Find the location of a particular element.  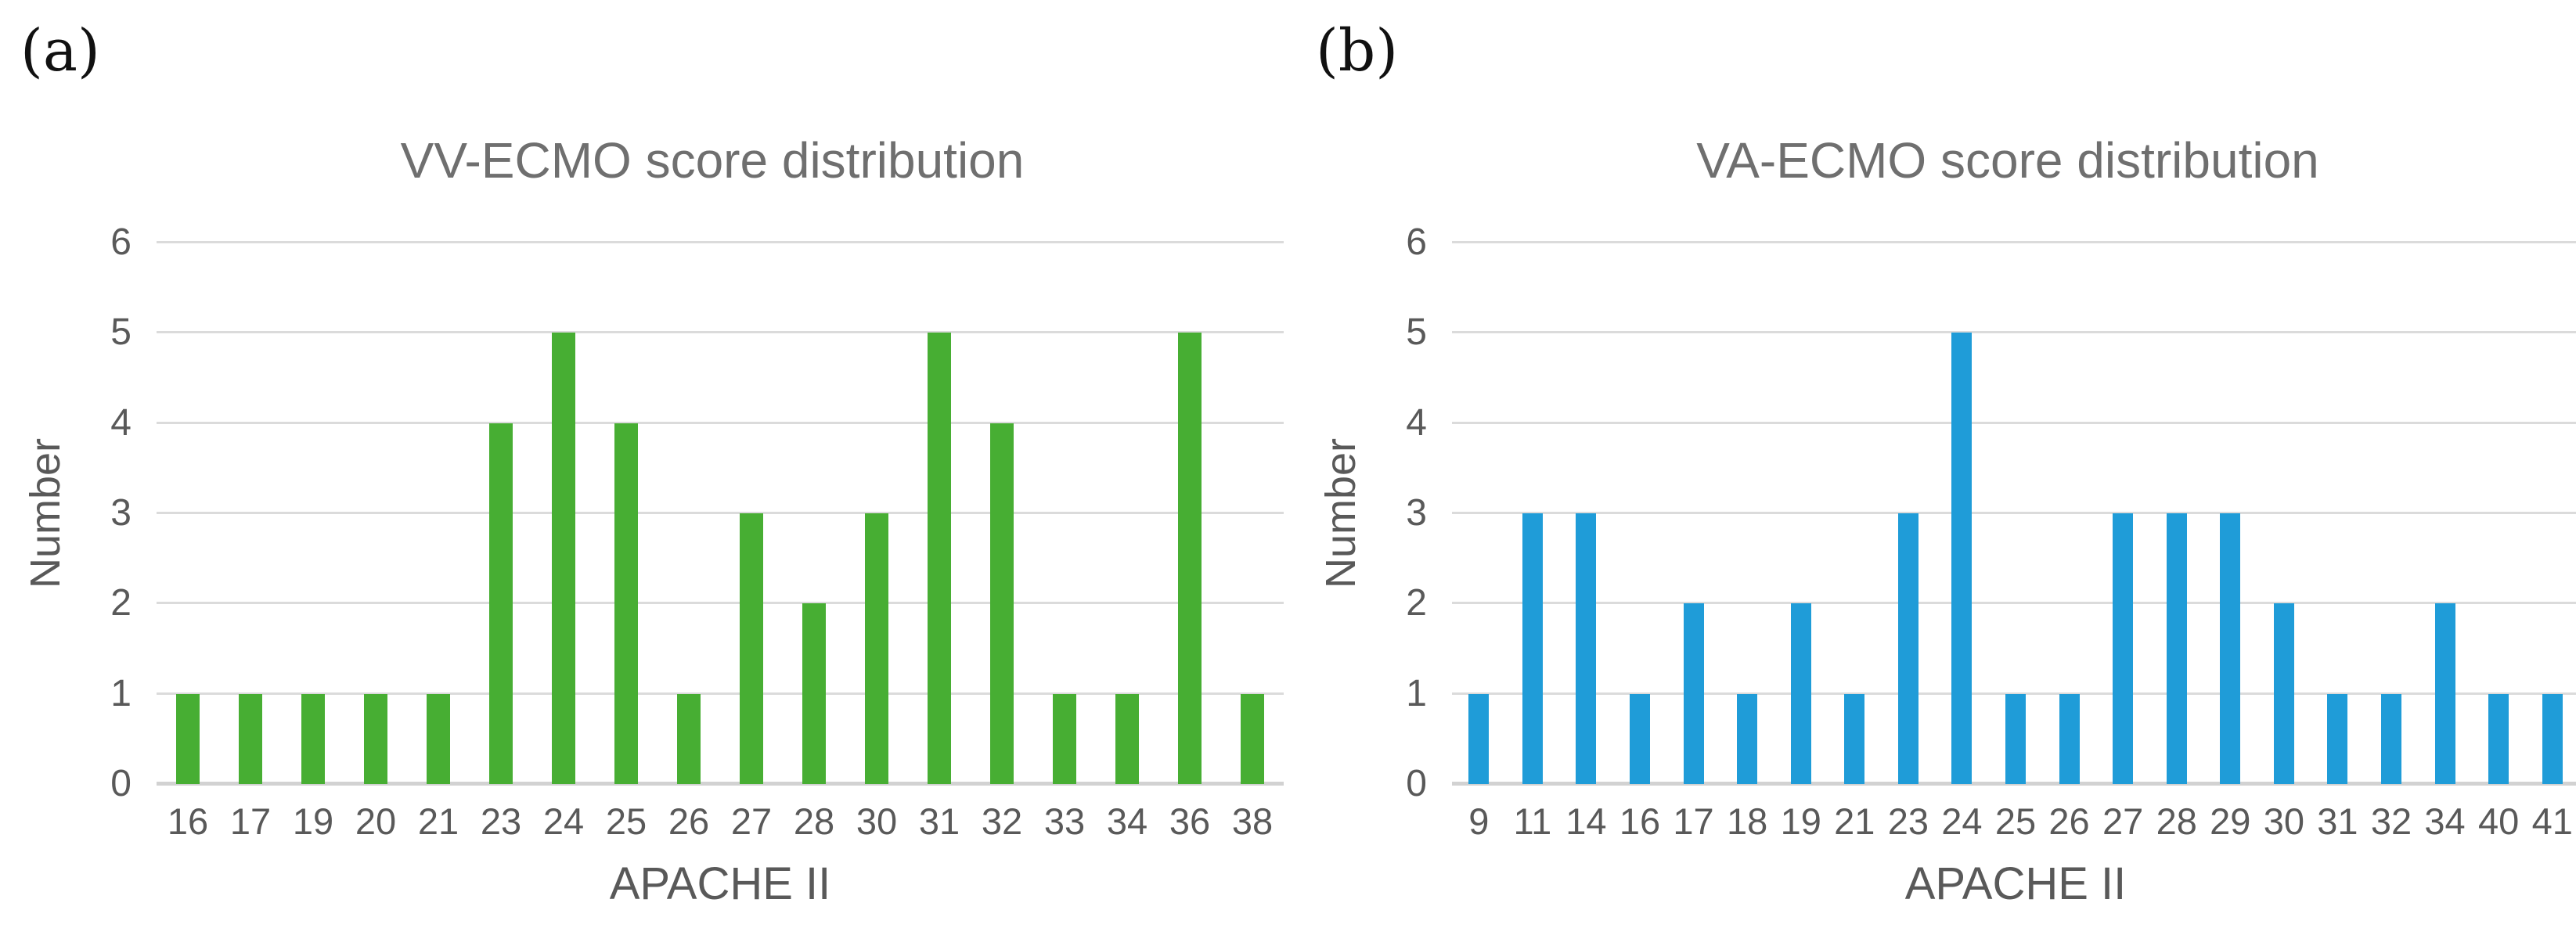

x-tick-28: 28 is located at coordinates (814, 821).